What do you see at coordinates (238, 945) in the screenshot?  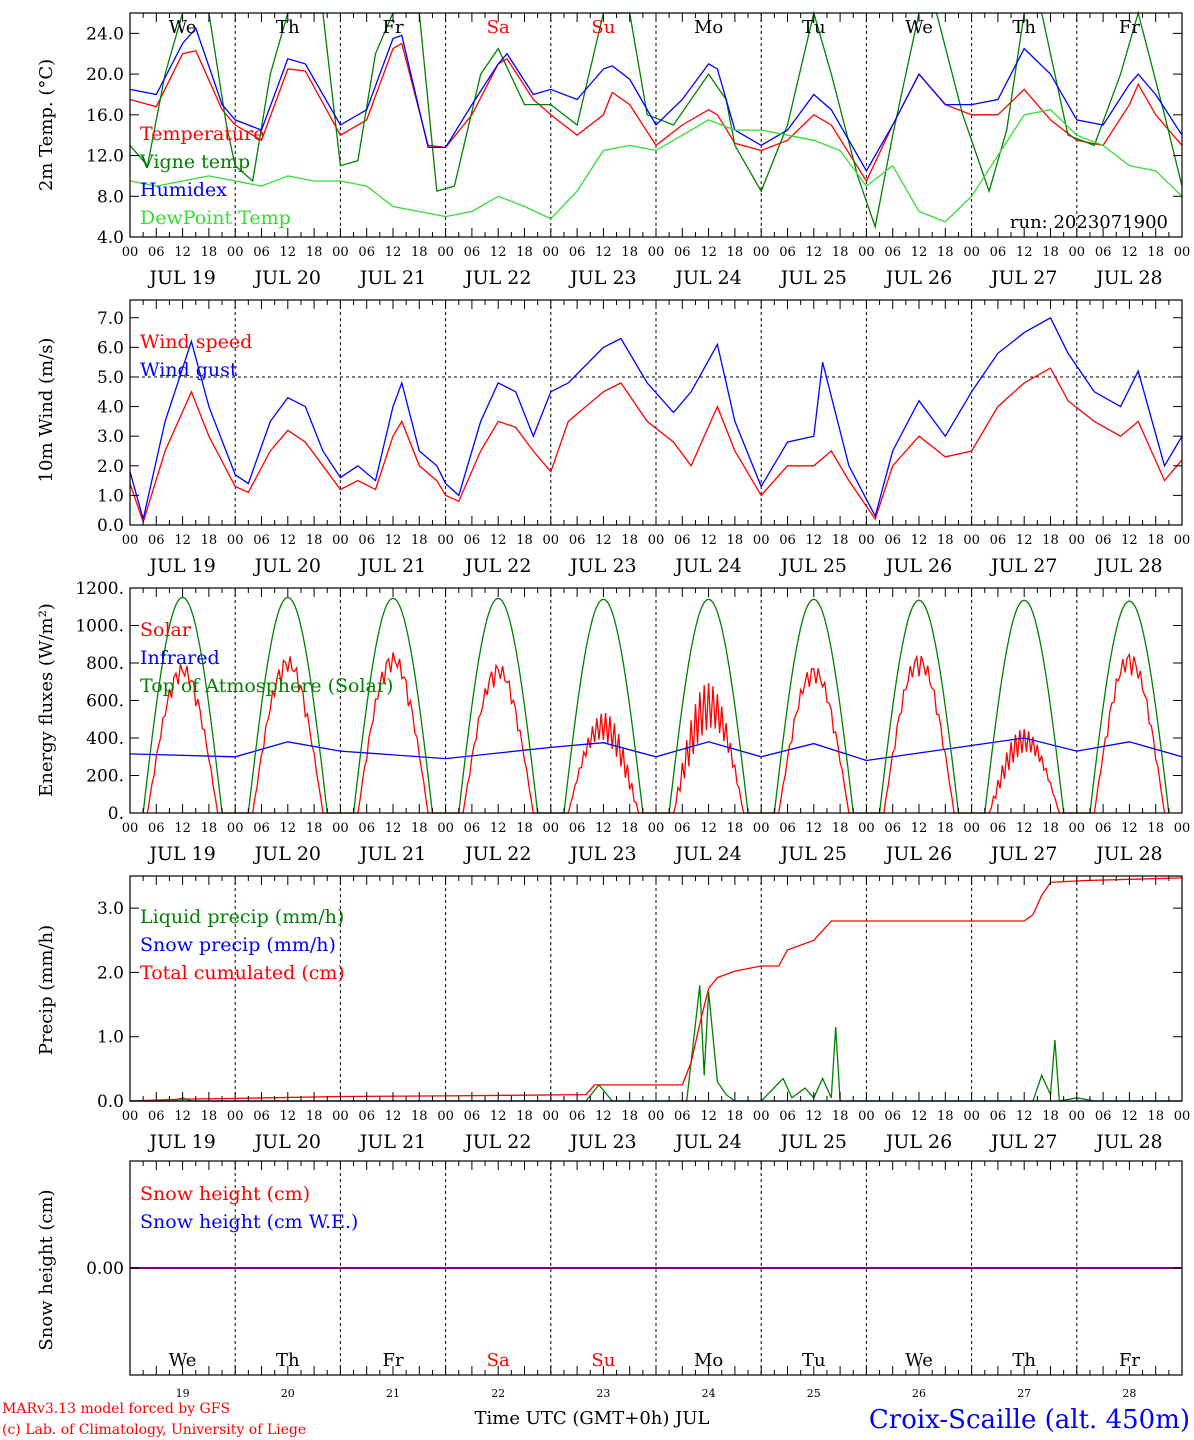 I see `legend-entry: Snow precip (mm/h)` at bounding box center [238, 945].